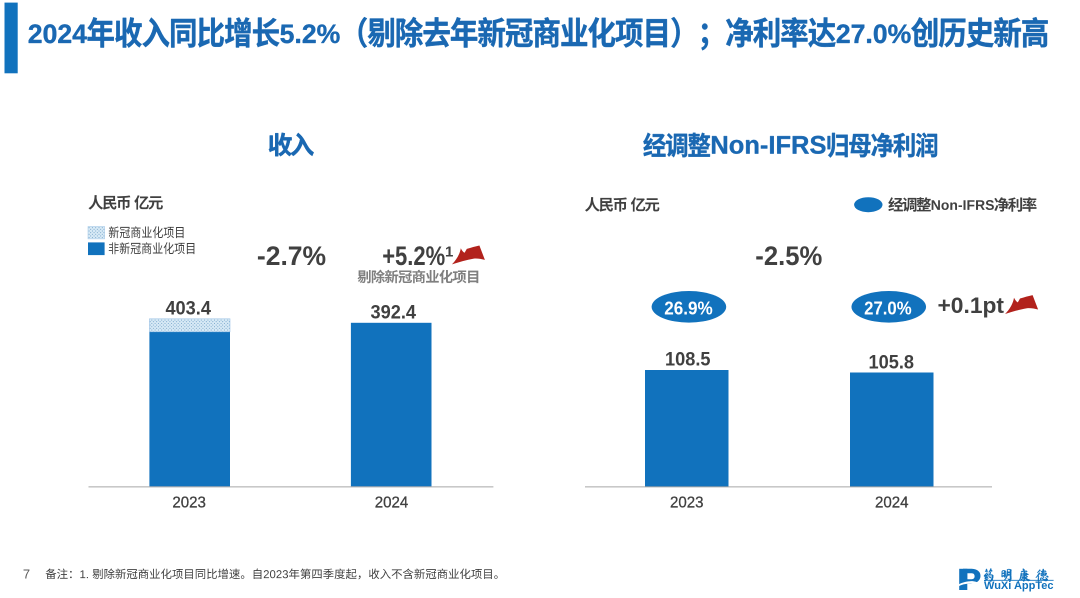 Image resolution: width=1080 pixels, height=598 pixels. What do you see at coordinates (688, 359) in the screenshot?
I see `svg-text: 108.5` at bounding box center [688, 359].